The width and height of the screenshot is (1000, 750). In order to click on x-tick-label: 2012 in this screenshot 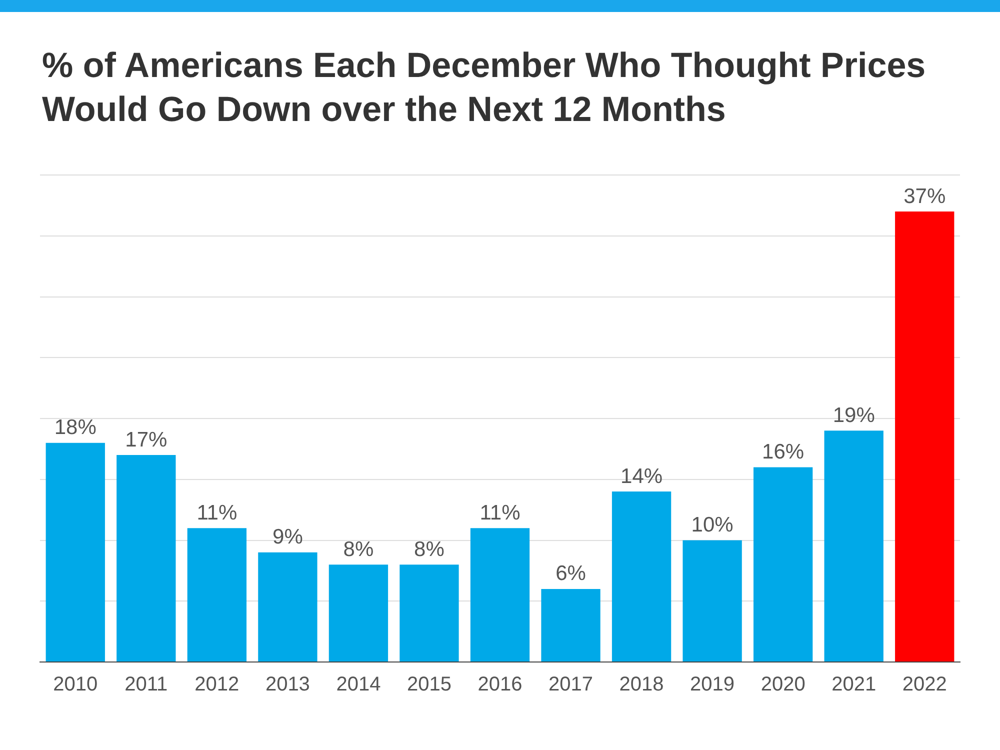, I will do `click(217, 685)`.